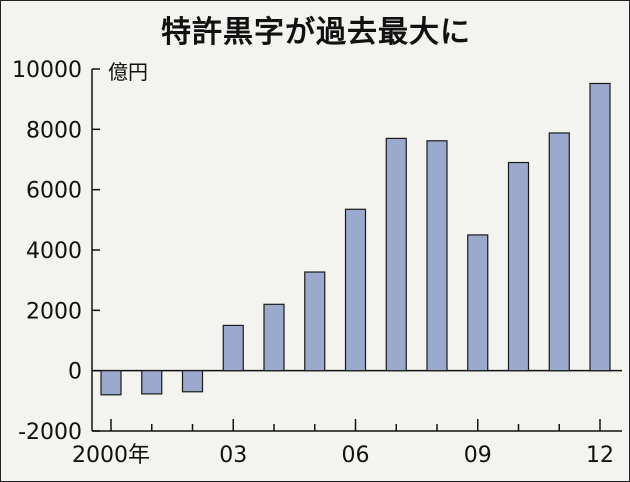 This screenshot has height=482, width=630. I want to click on y-tick-labels: -2000 0 2000 4000 6000 8000 10000, so click(47, 251).